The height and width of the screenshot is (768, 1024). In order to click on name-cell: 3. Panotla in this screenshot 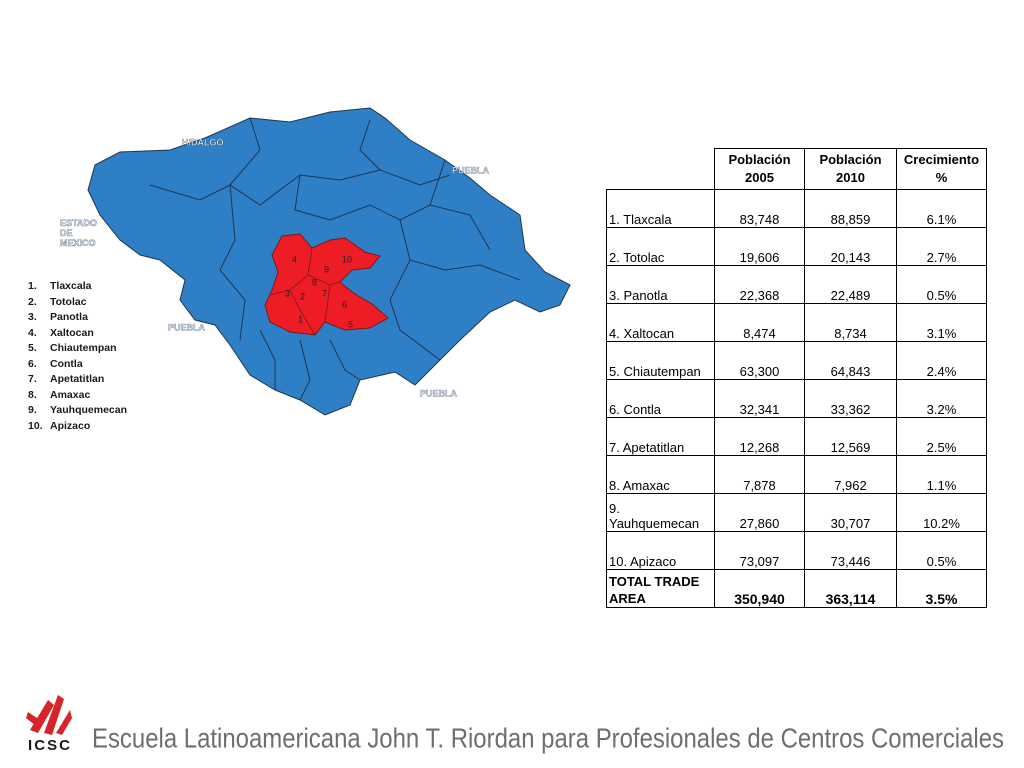, I will do `click(660, 284)`.